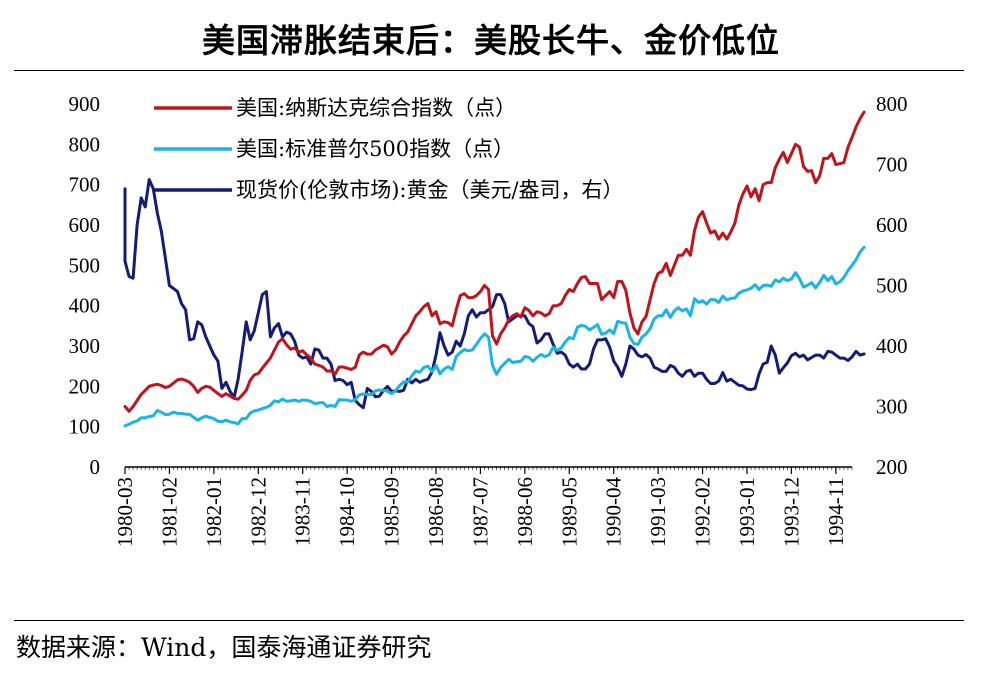 The image size is (982, 677). What do you see at coordinates (85, 346) in the screenshot?
I see `y-left-tick-label: 300` at bounding box center [85, 346].